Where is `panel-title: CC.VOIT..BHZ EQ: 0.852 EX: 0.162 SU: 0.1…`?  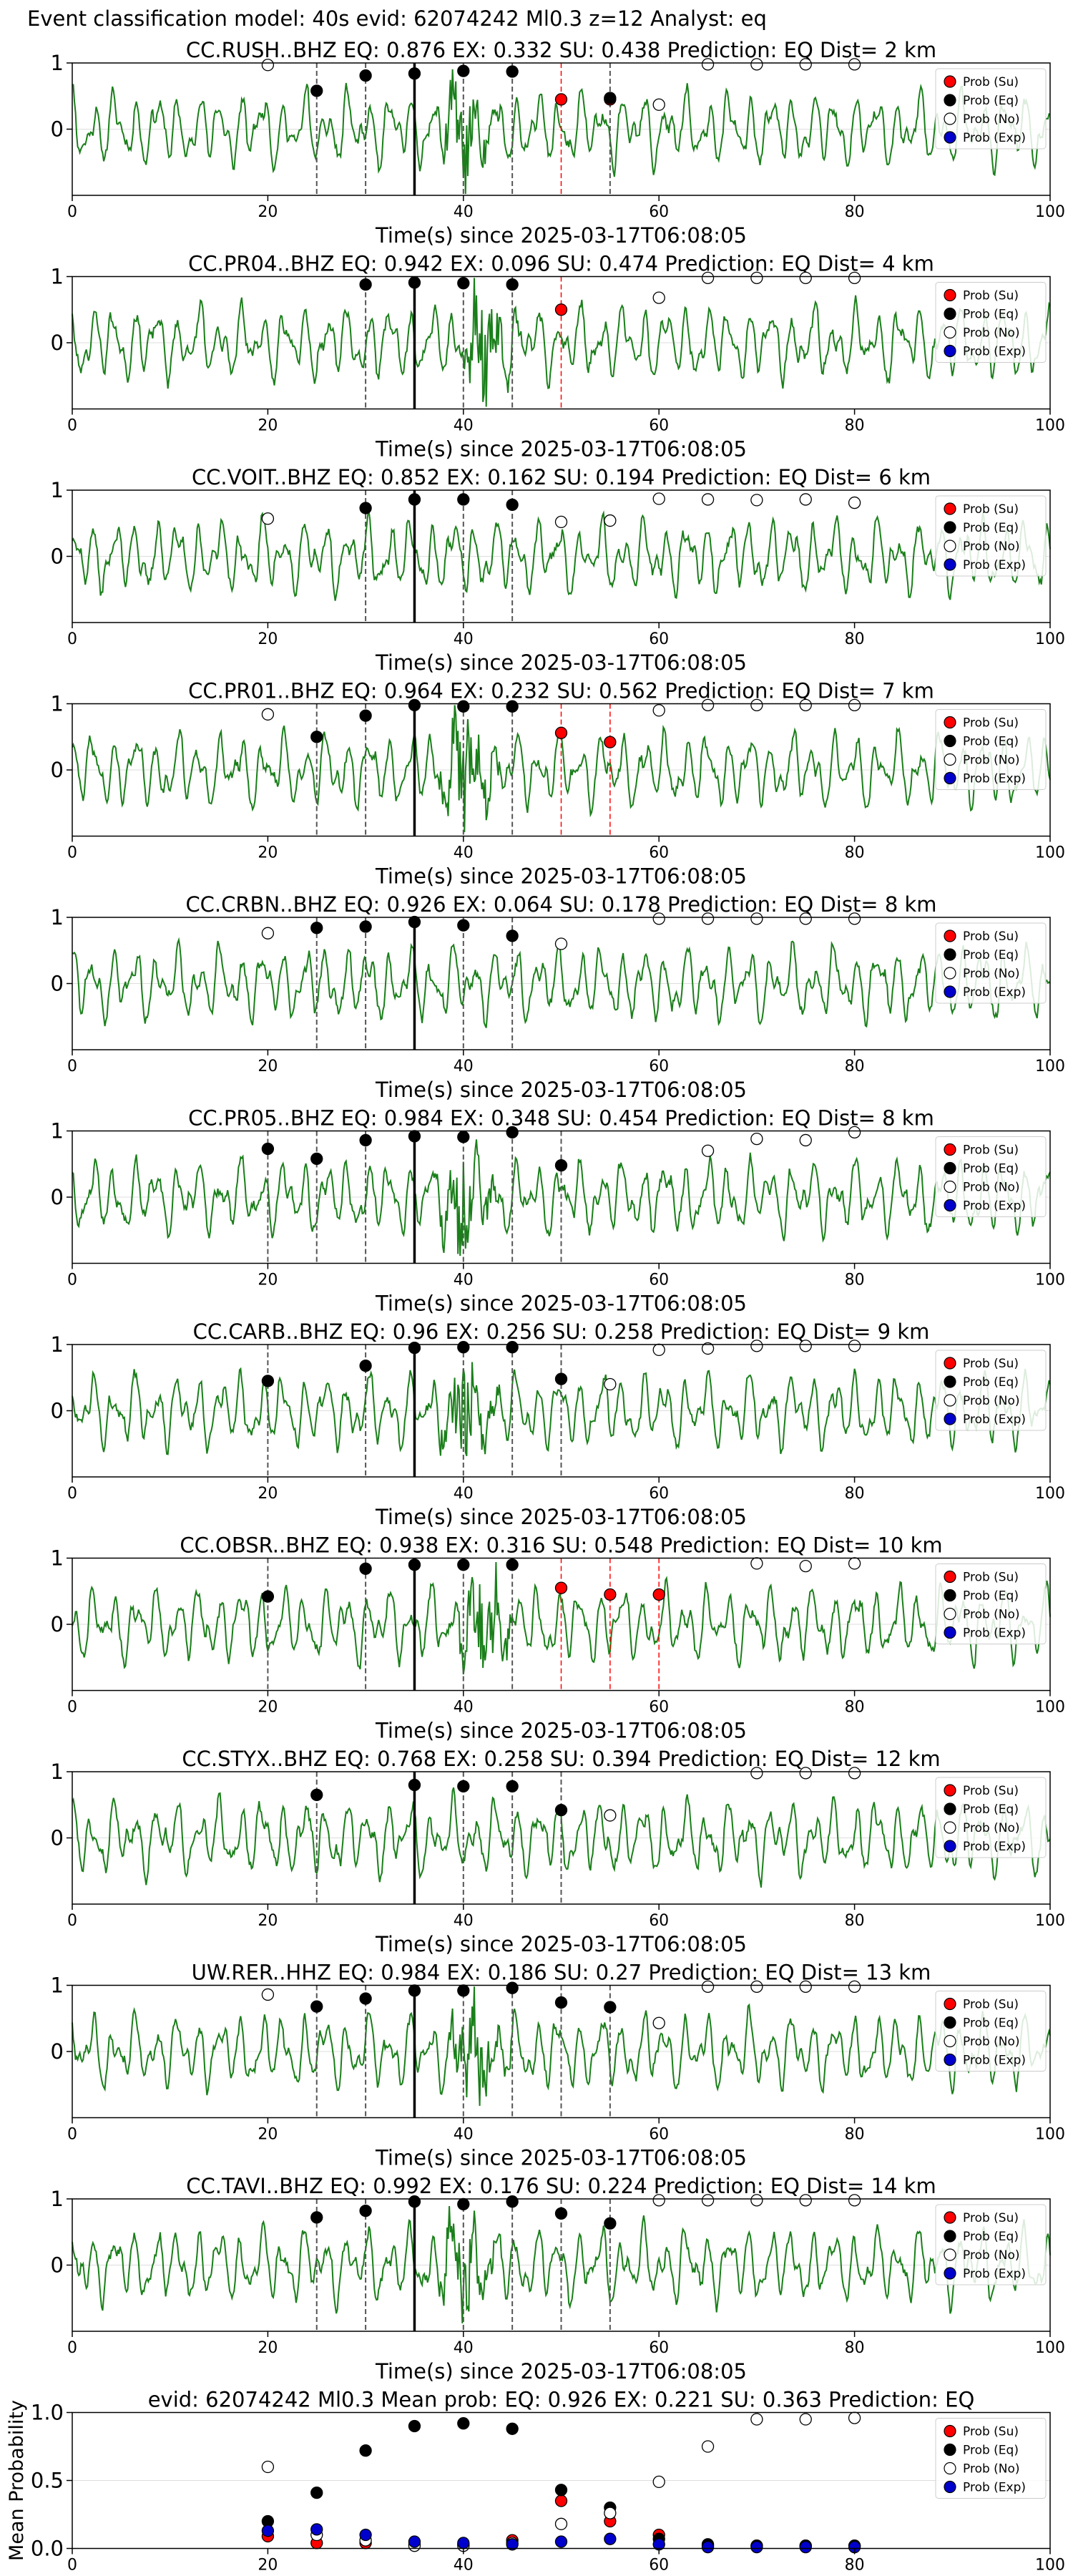 panel-title: CC.VOIT..BHZ EQ: 0.852 EX: 0.162 SU: 0.1… is located at coordinates (561, 477).